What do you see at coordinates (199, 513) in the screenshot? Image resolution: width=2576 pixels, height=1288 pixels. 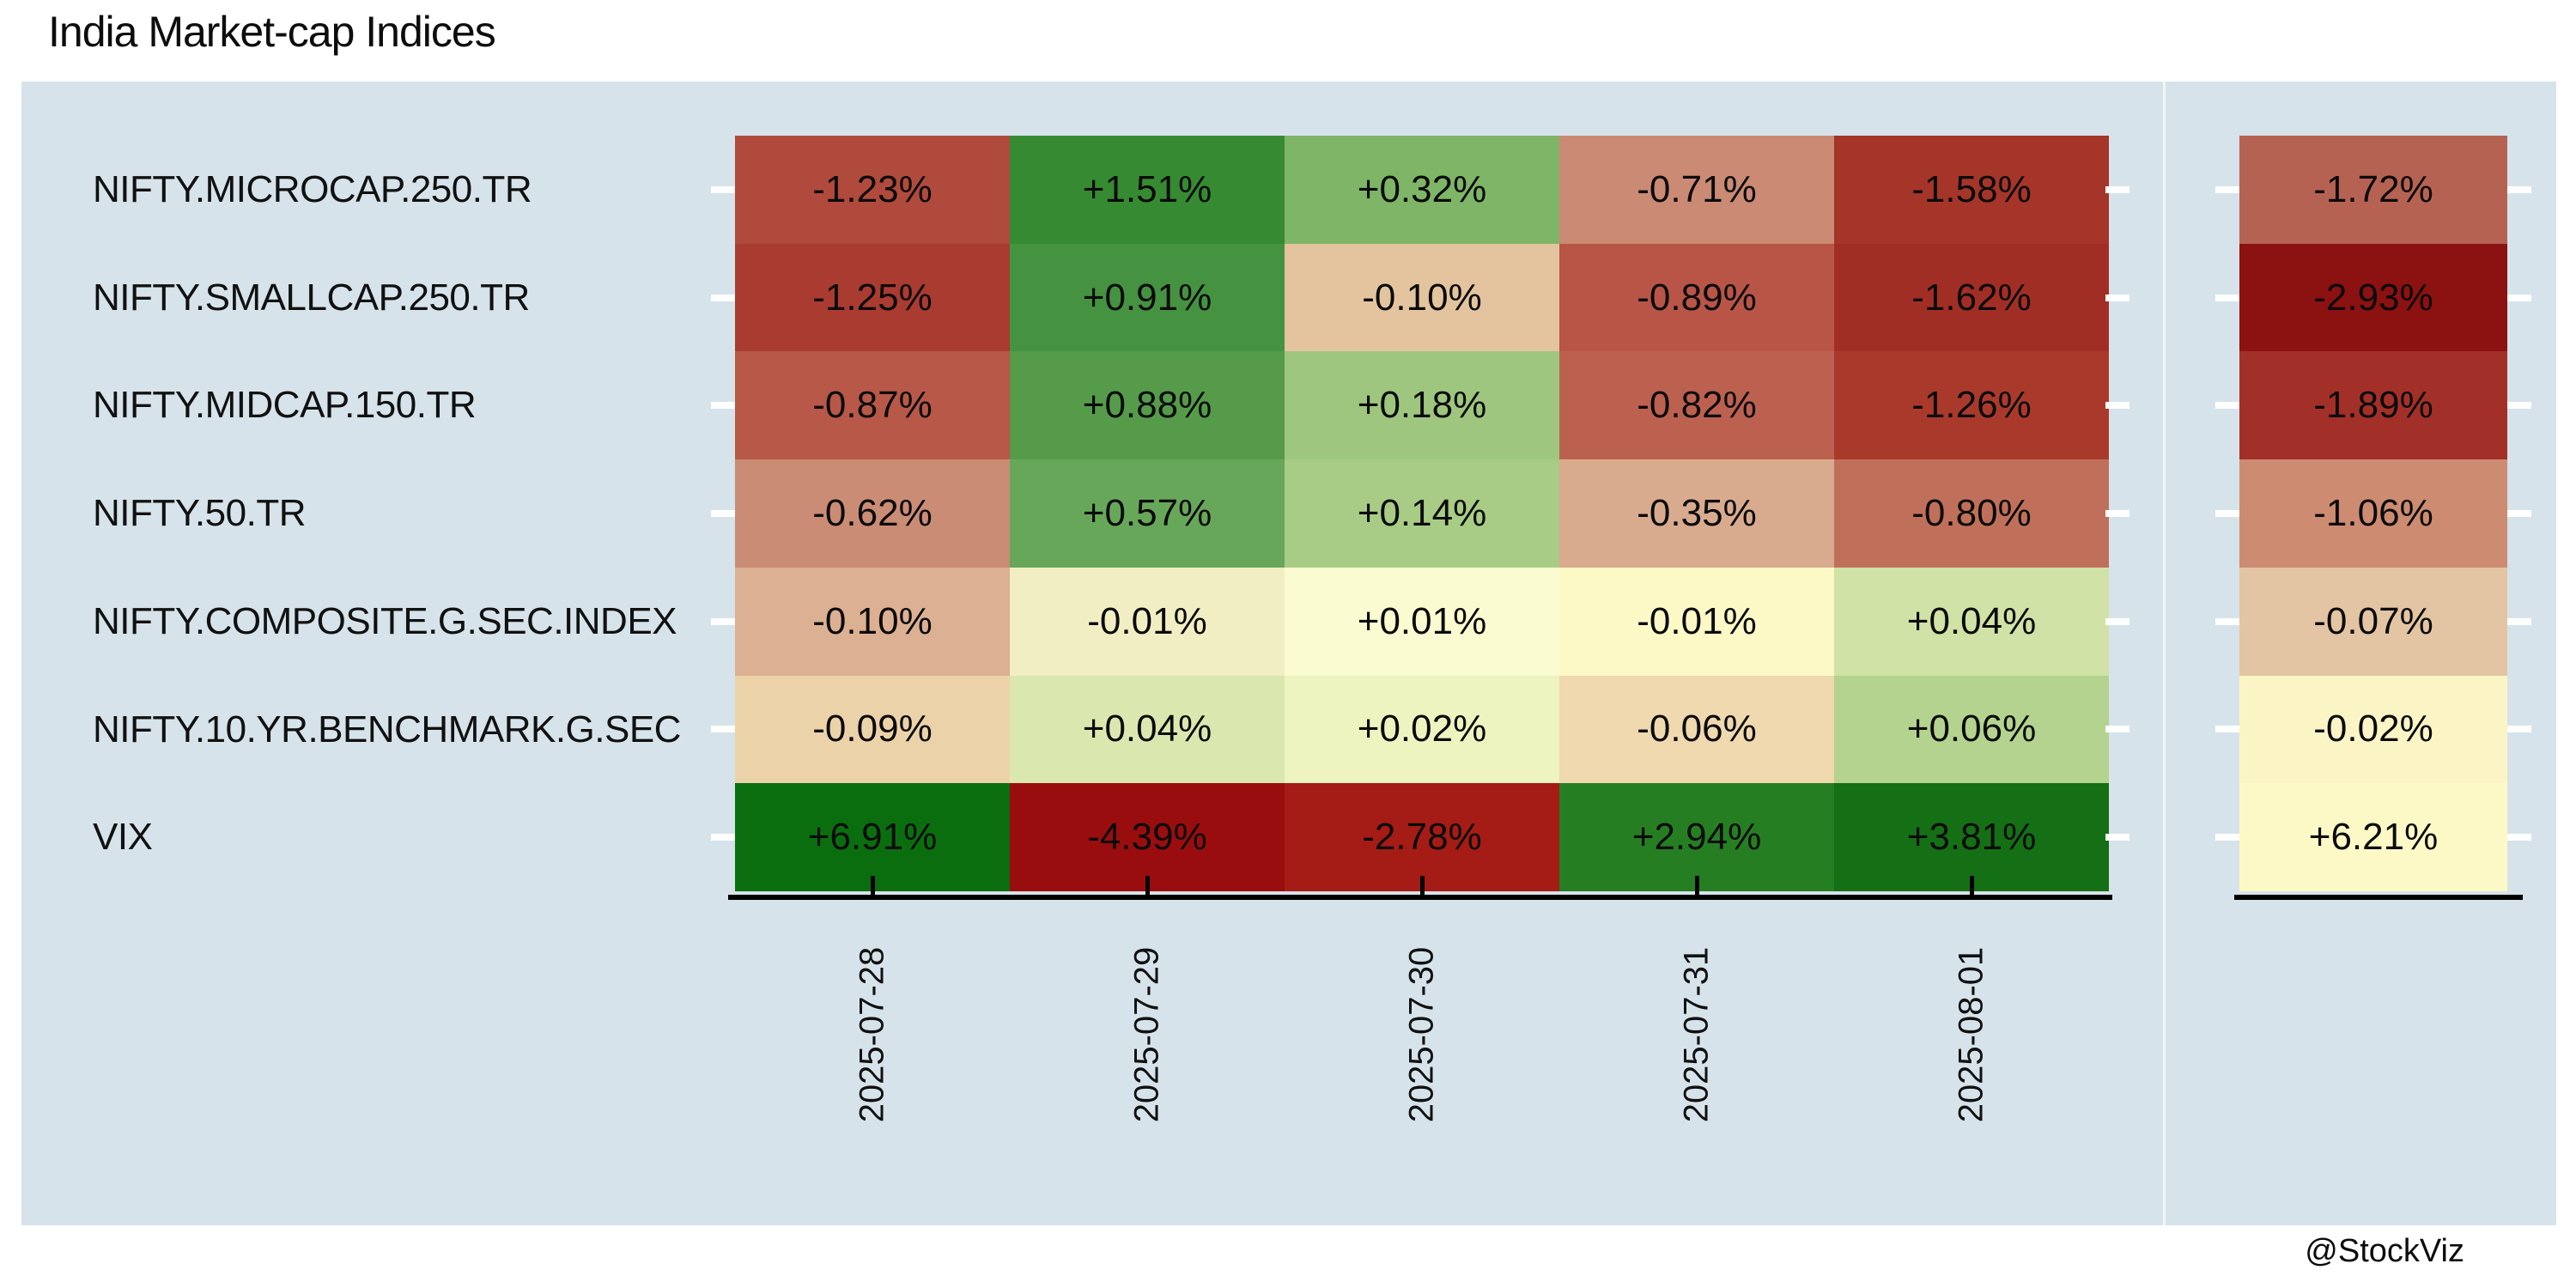 I see `row-label: NIFTY.50.TR` at bounding box center [199, 513].